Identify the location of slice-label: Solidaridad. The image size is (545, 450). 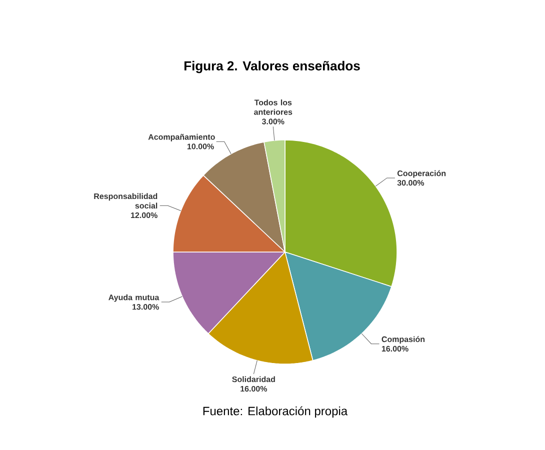
(253, 379).